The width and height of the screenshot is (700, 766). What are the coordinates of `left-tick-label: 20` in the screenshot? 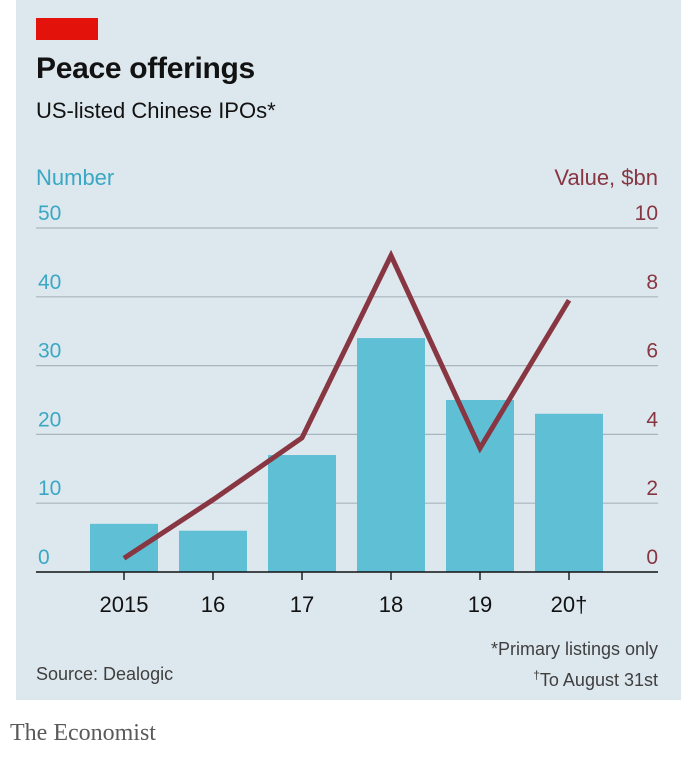 It's located at (49, 419).